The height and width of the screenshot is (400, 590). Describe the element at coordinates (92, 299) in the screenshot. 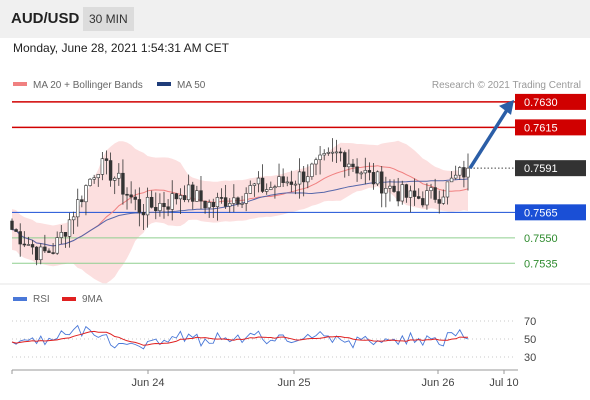

I see `ma9-legend-label: 9MA` at that location.